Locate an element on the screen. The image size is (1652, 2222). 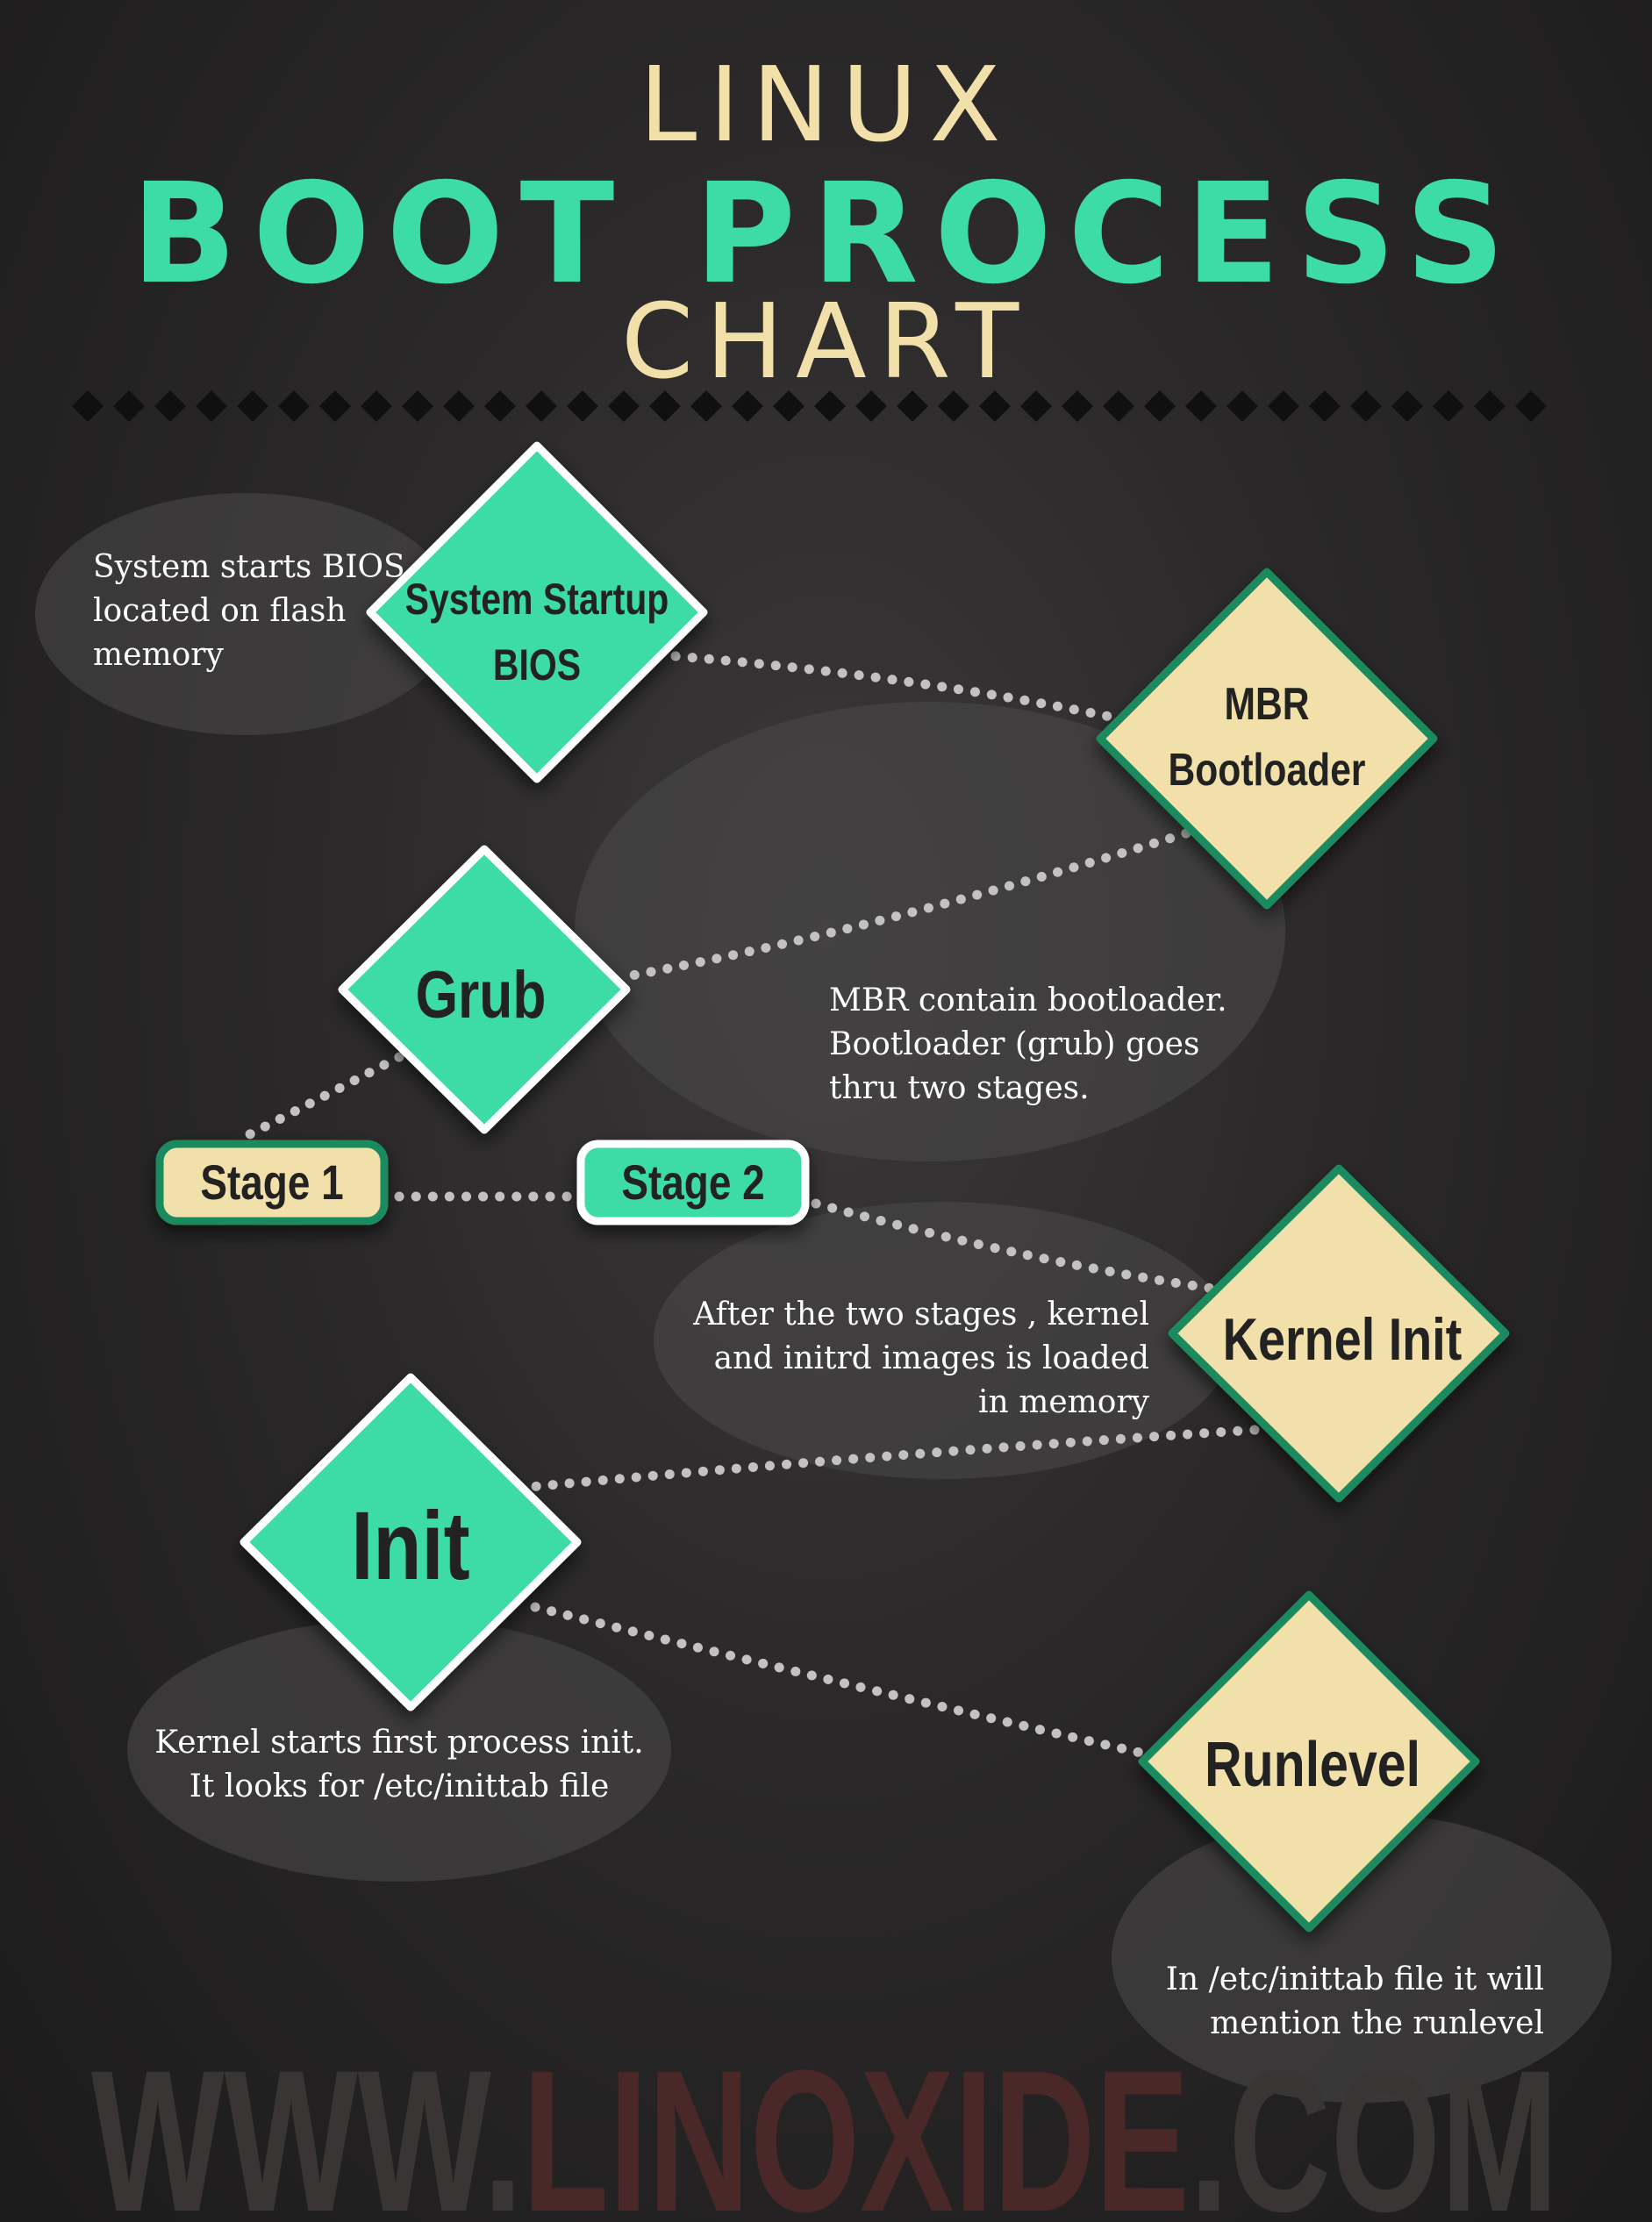
connector-grub-to-stage1 is located at coordinates (320, 1098).